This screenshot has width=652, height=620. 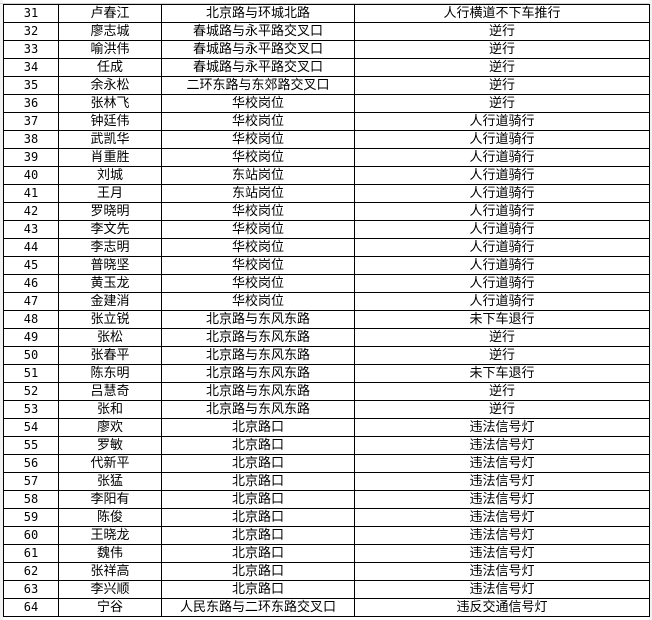 What do you see at coordinates (31, 193) in the screenshot?
I see `row-number-cell: 41` at bounding box center [31, 193].